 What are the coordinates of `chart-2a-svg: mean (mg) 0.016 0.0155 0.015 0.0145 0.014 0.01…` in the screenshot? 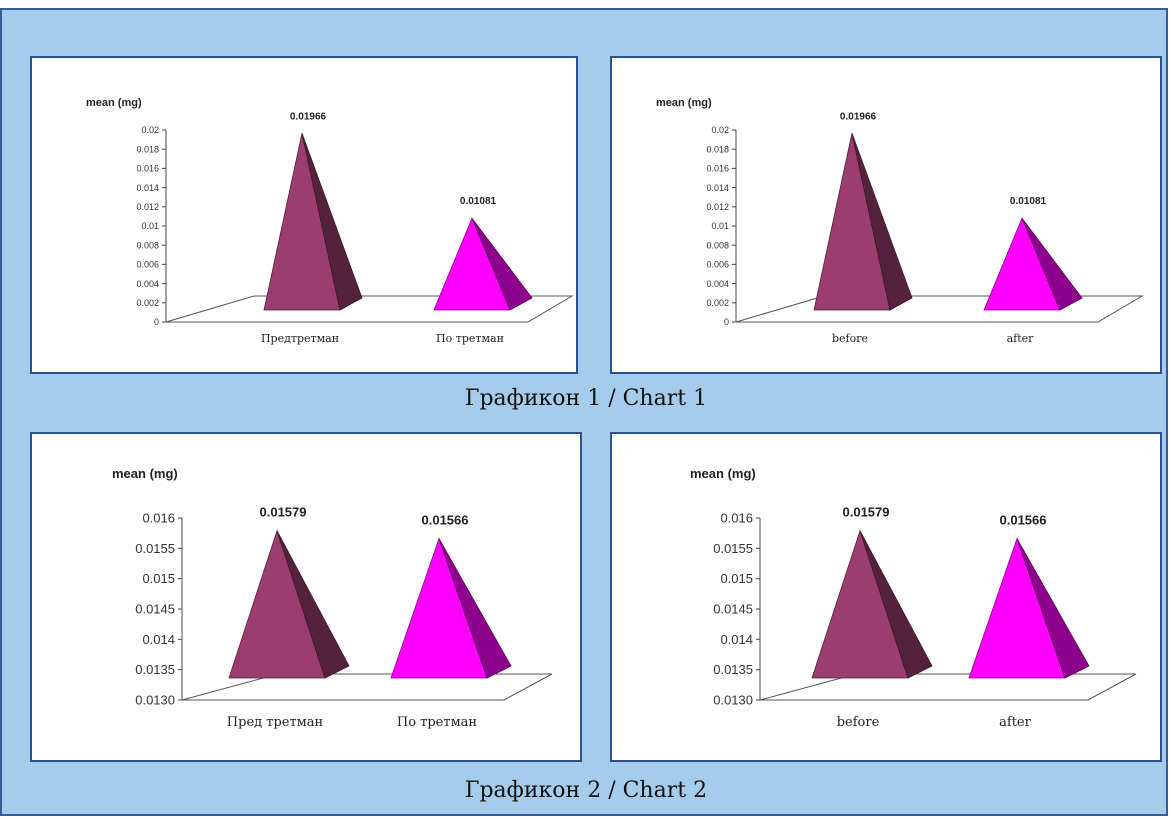 It's located at (332, 598).